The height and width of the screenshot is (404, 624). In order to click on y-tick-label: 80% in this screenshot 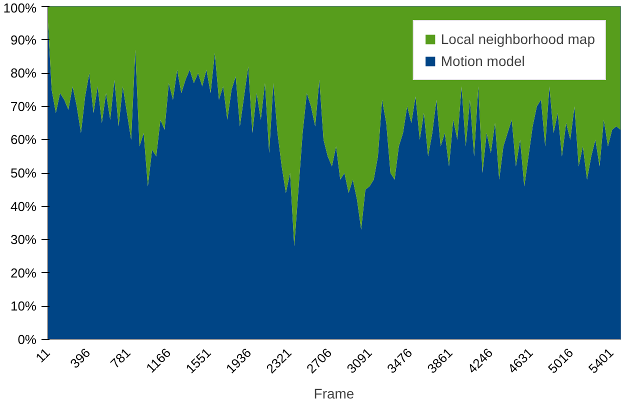, I will do `click(23, 73)`.